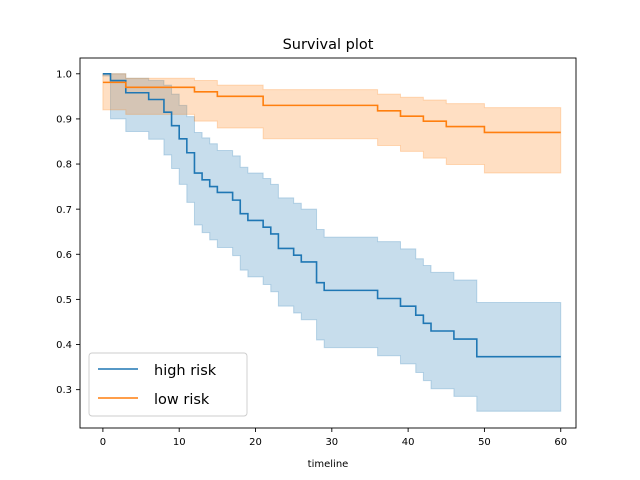 This screenshot has width=640, height=480. What do you see at coordinates (182, 400) in the screenshot?
I see `legend-label-low-risk: low risk` at bounding box center [182, 400].